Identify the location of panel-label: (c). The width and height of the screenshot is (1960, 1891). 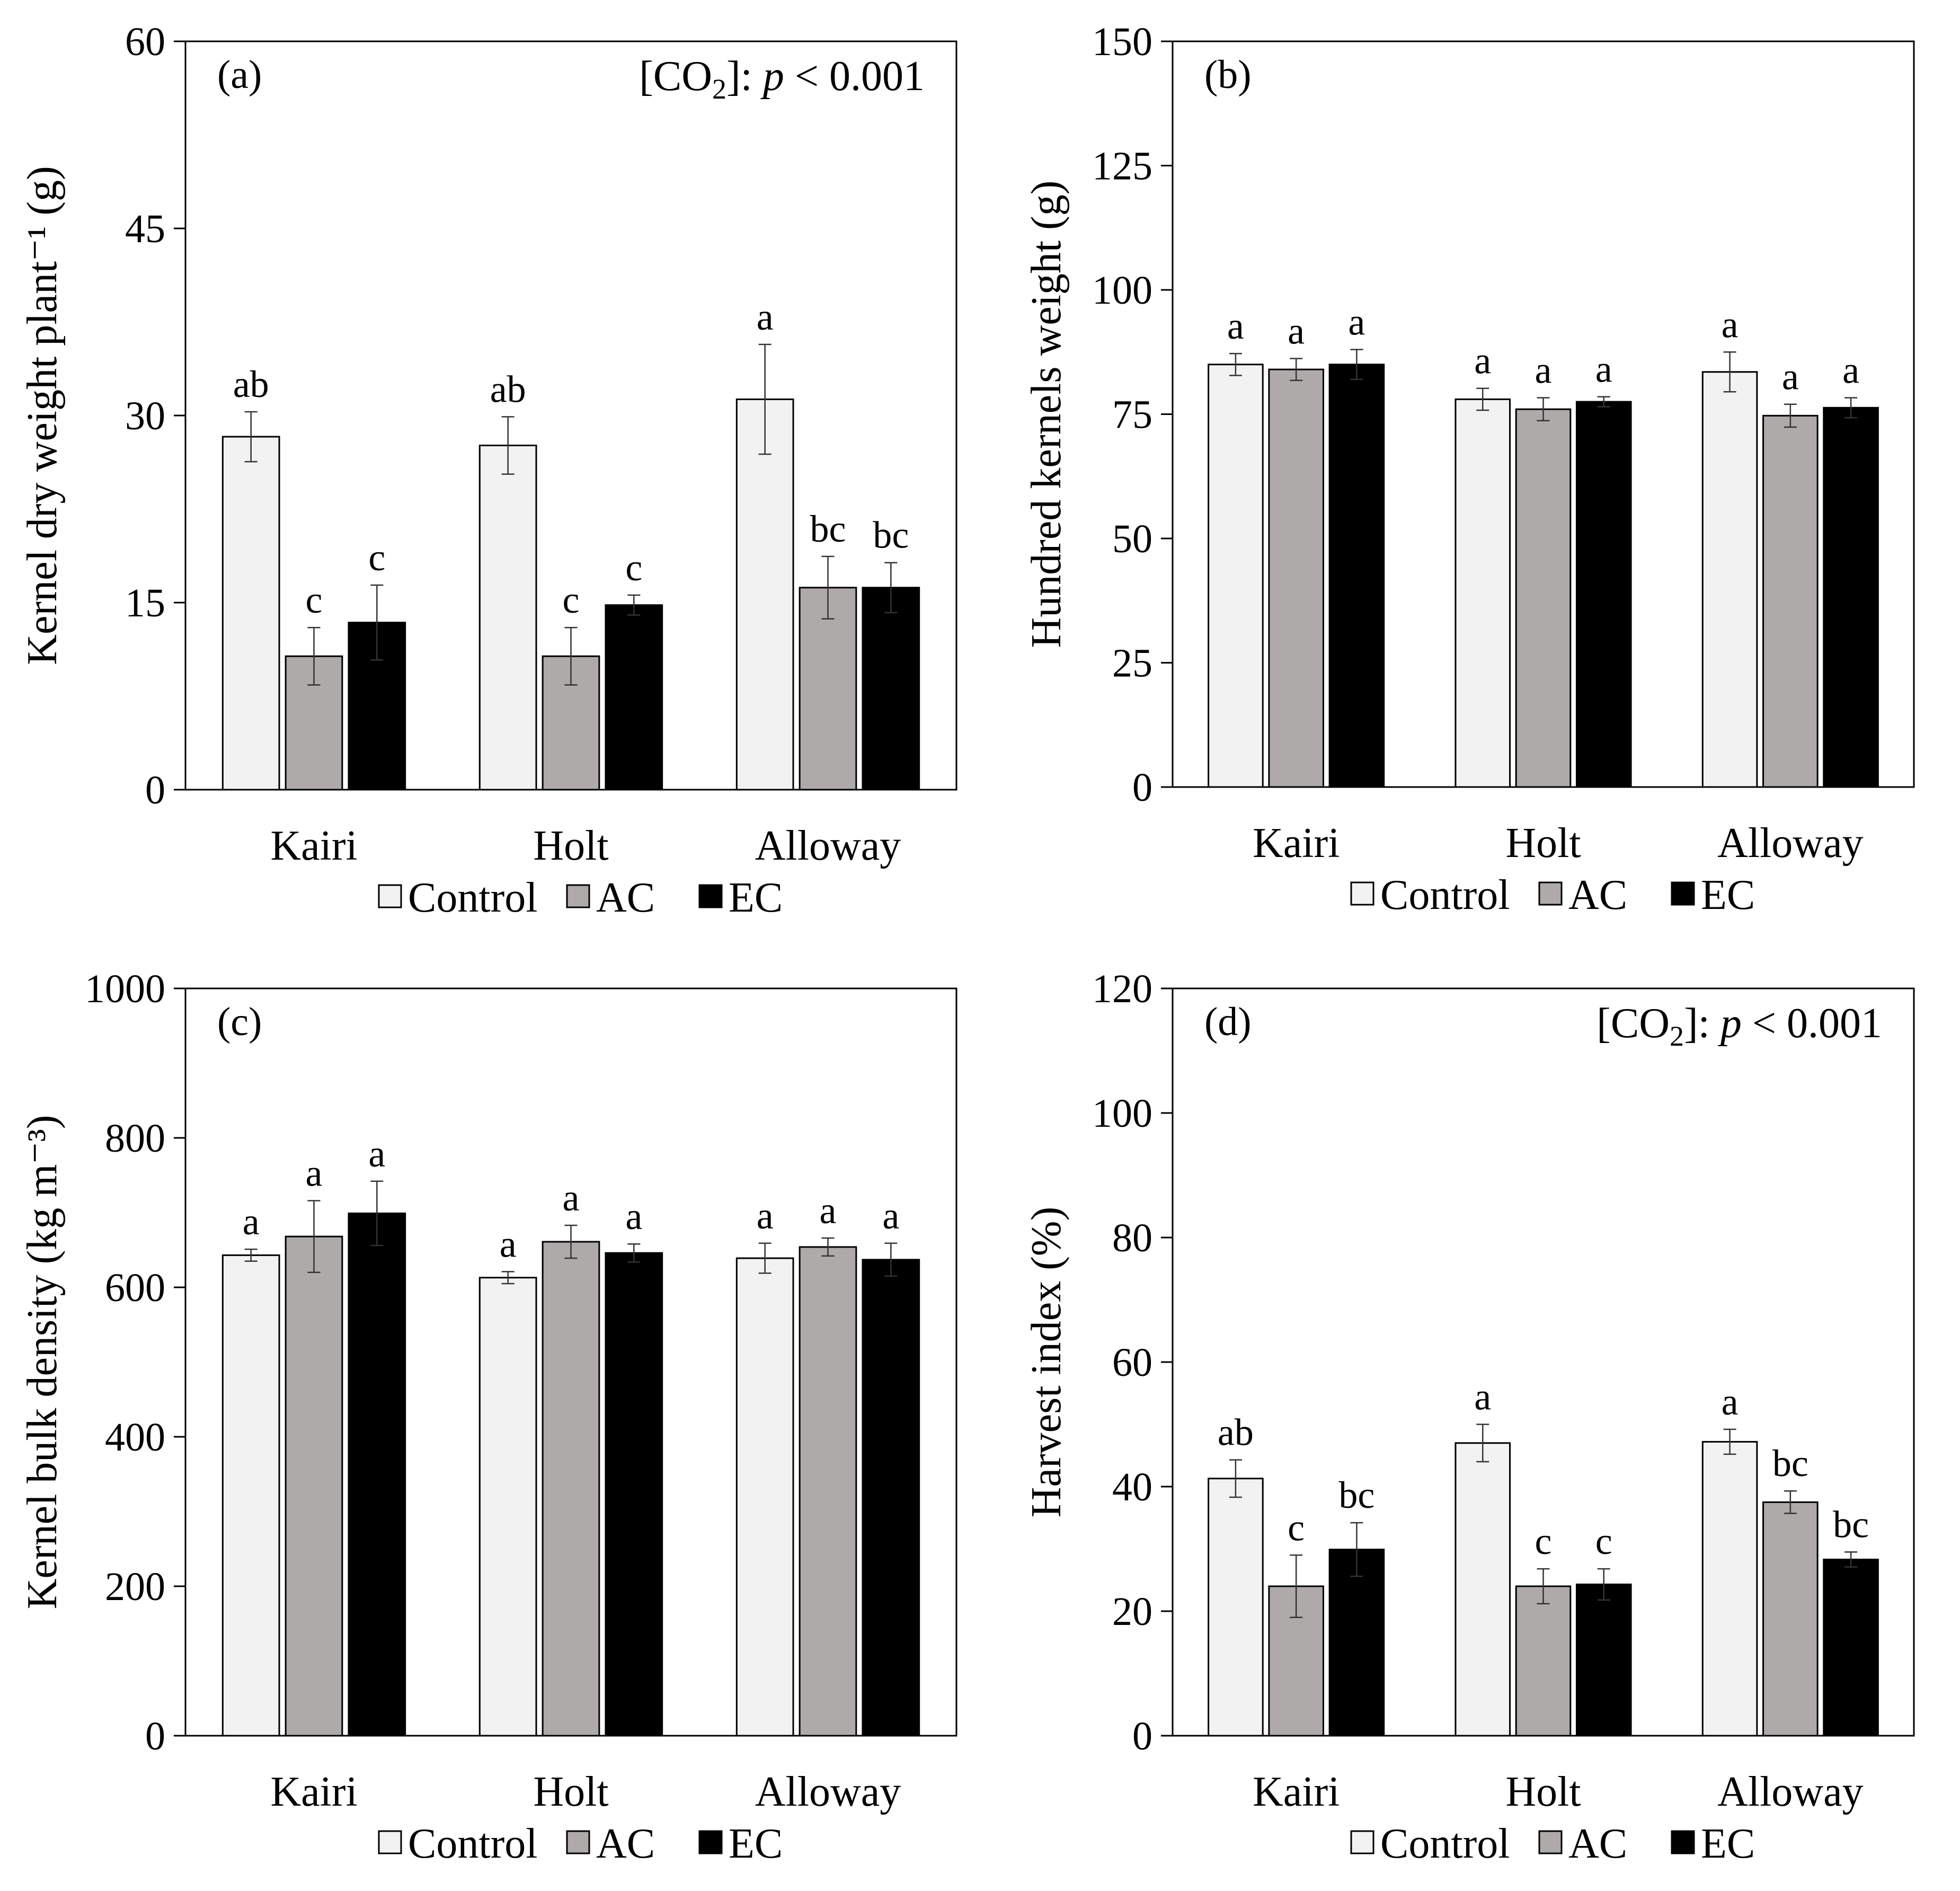
(239, 1022).